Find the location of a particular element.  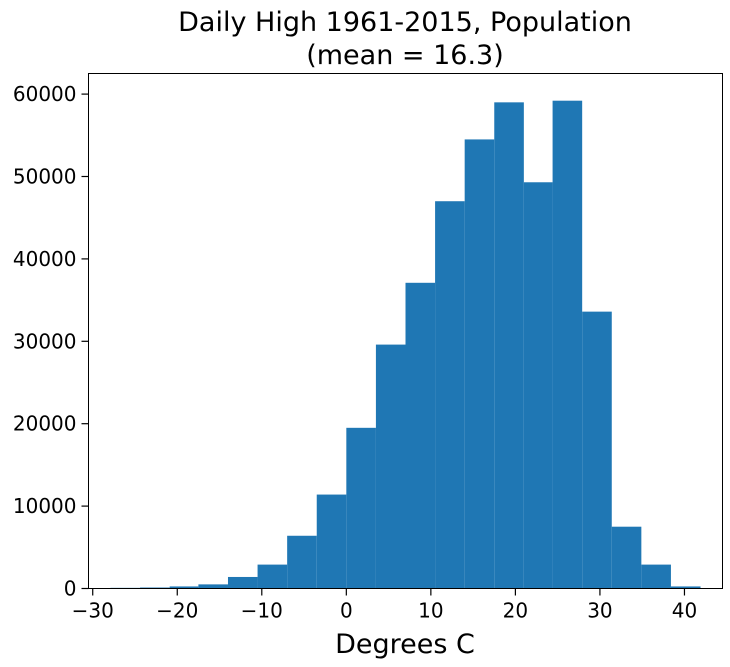

y-tick-label: 30000 is located at coordinates (45, 341).